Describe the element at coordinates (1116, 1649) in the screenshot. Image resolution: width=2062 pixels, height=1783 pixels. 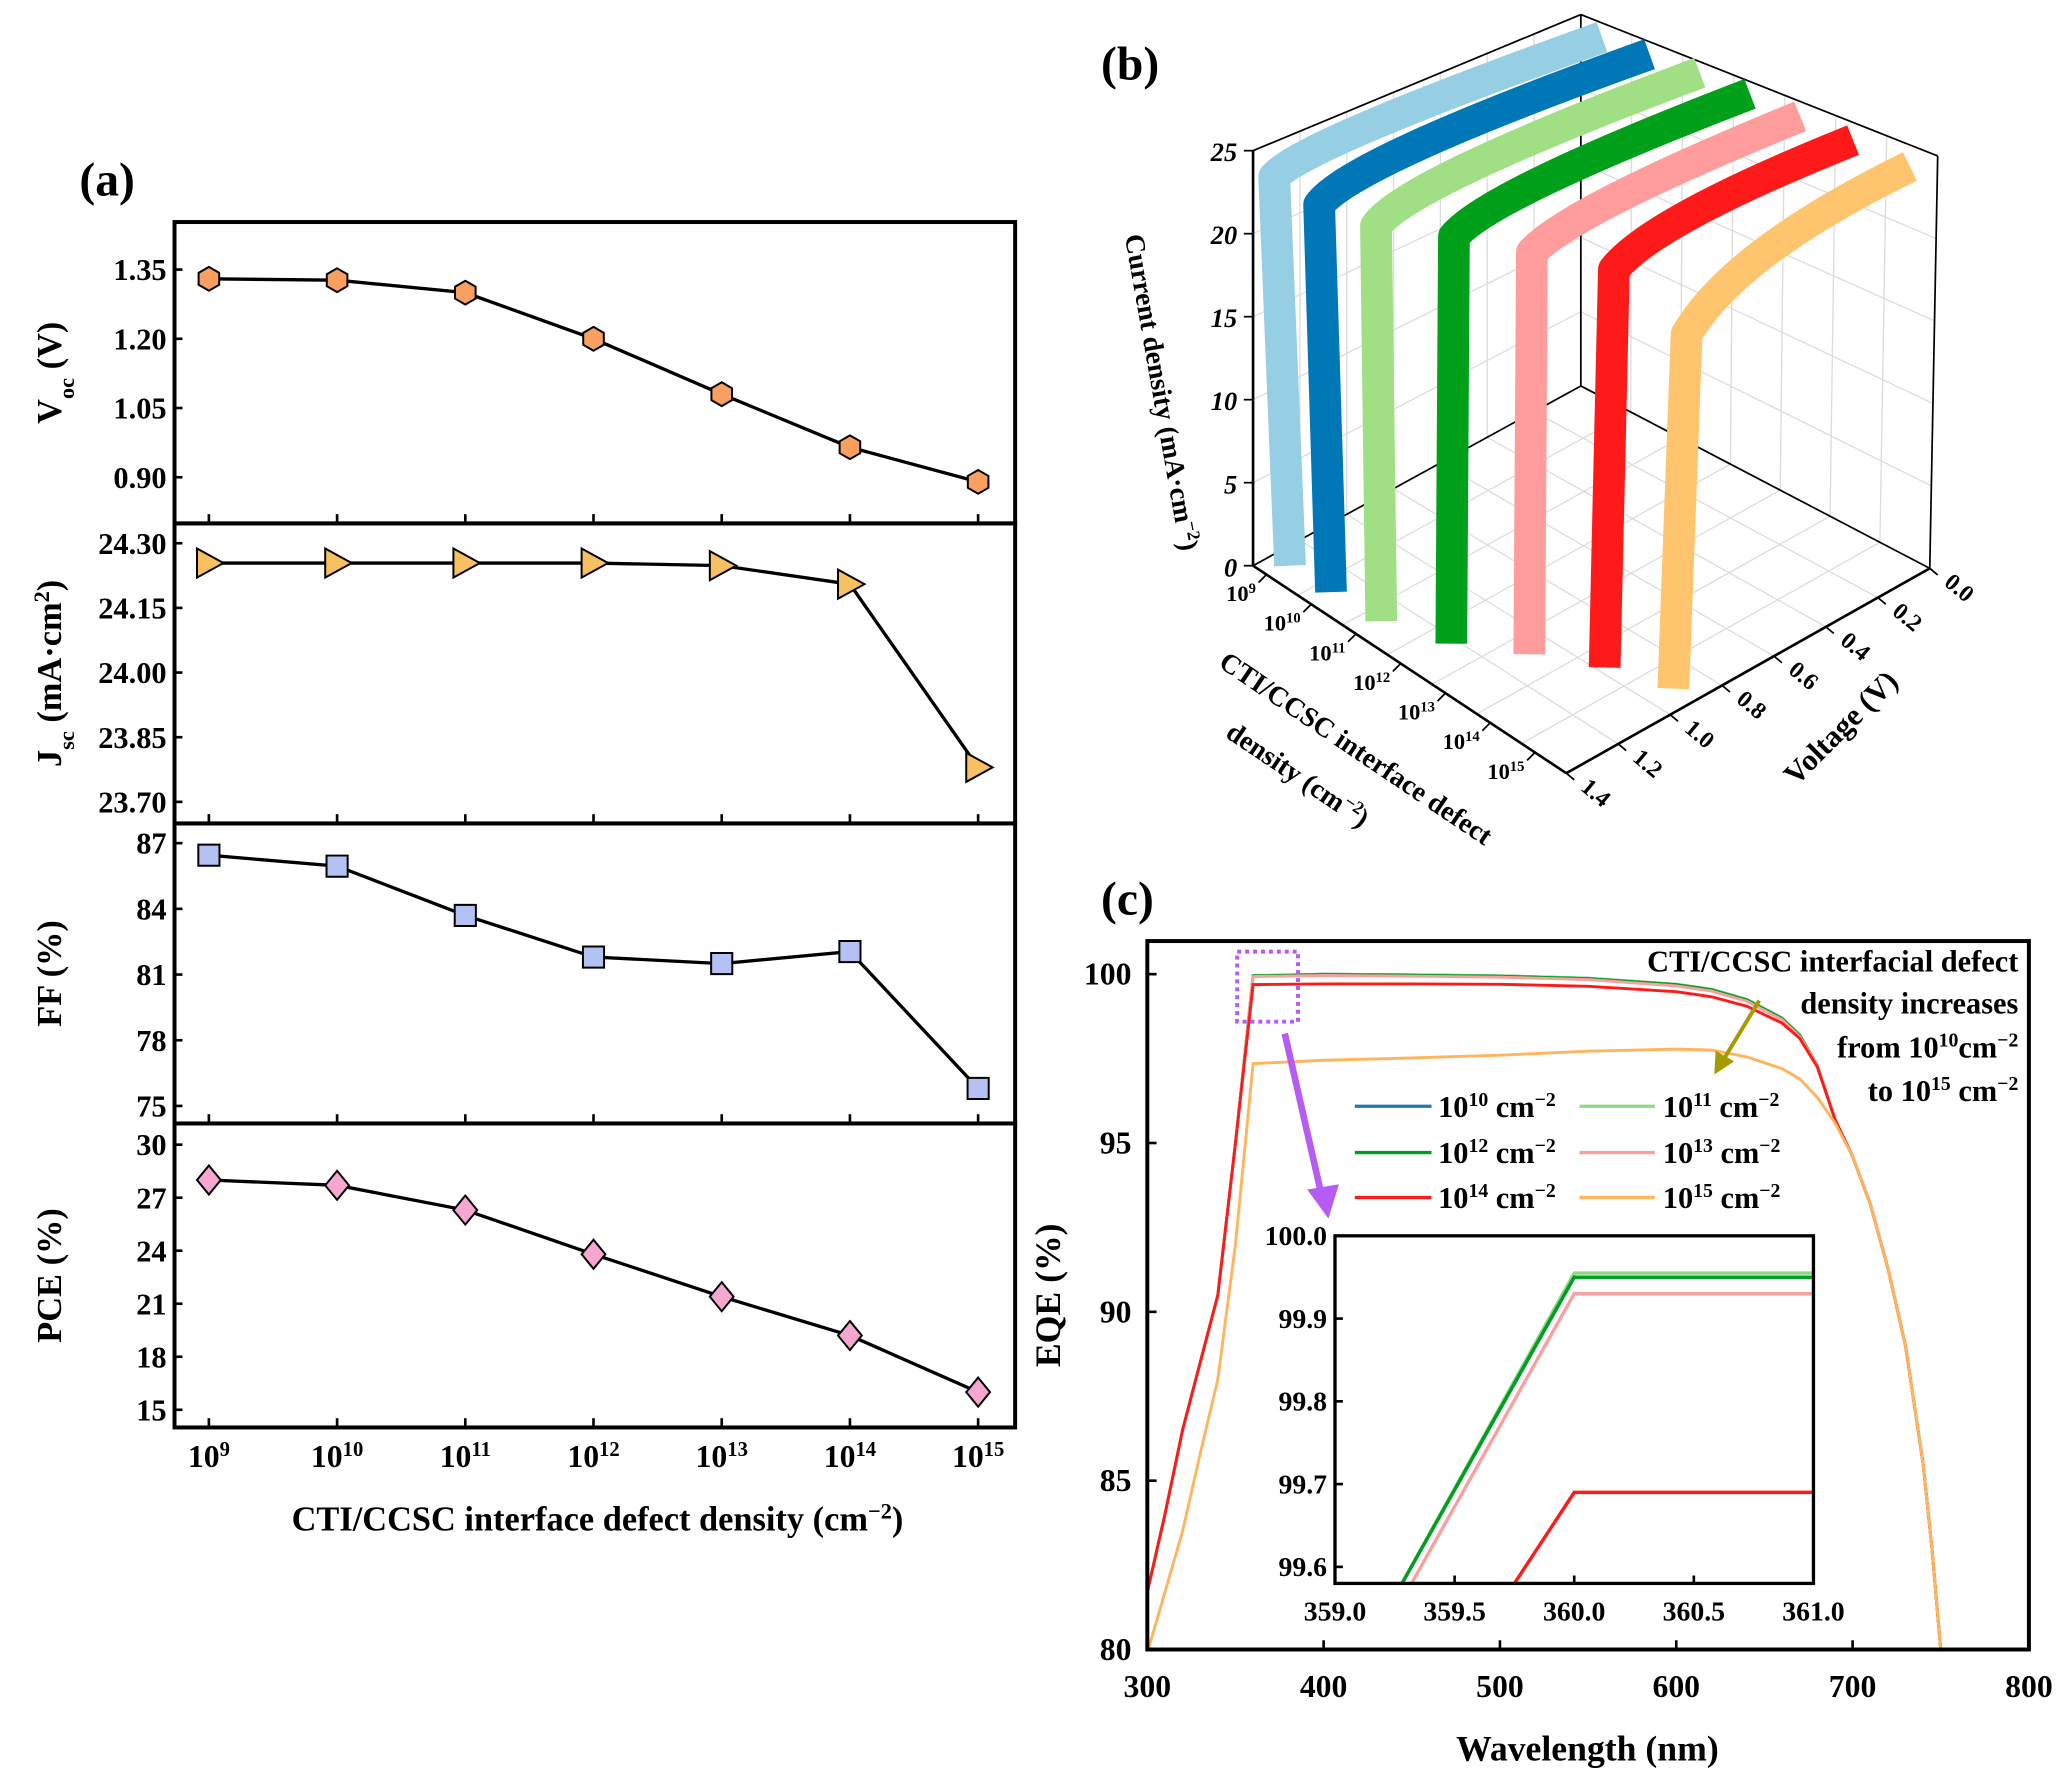
I see `y-tick-label: 80` at that location.